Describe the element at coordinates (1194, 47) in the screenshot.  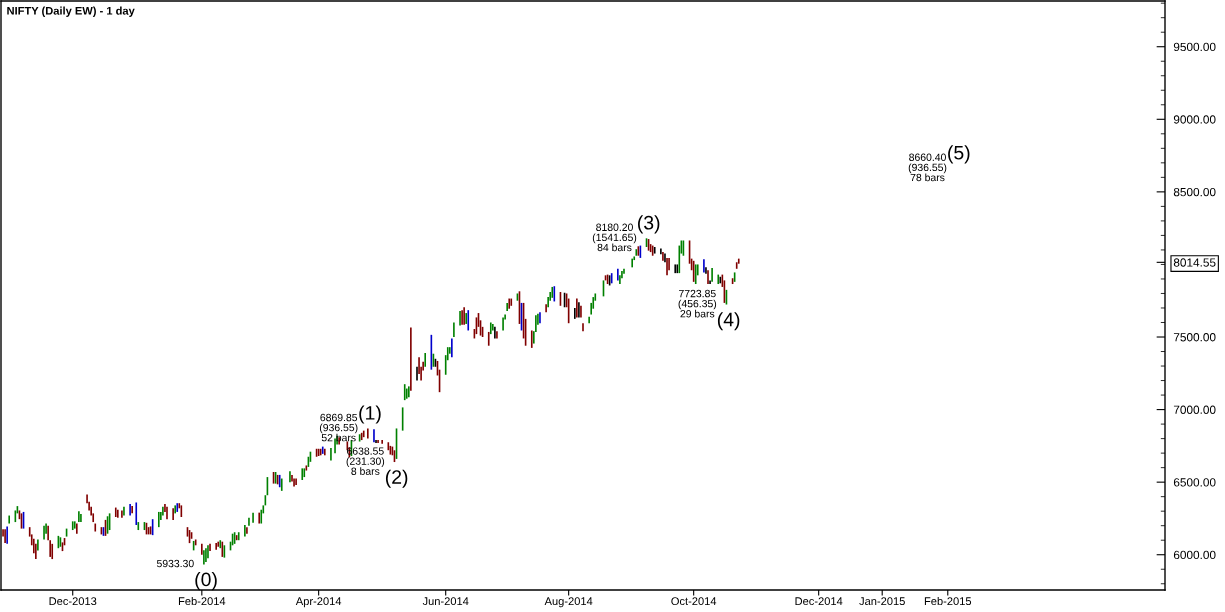
I see `y-tick-label: 9500.00` at that location.